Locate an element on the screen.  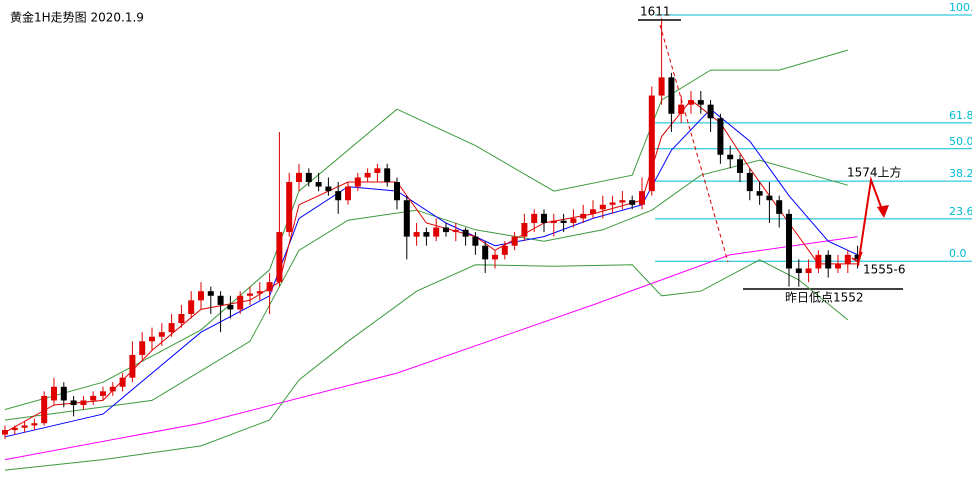
fib-label: 61.8 is located at coordinates (960, 115).